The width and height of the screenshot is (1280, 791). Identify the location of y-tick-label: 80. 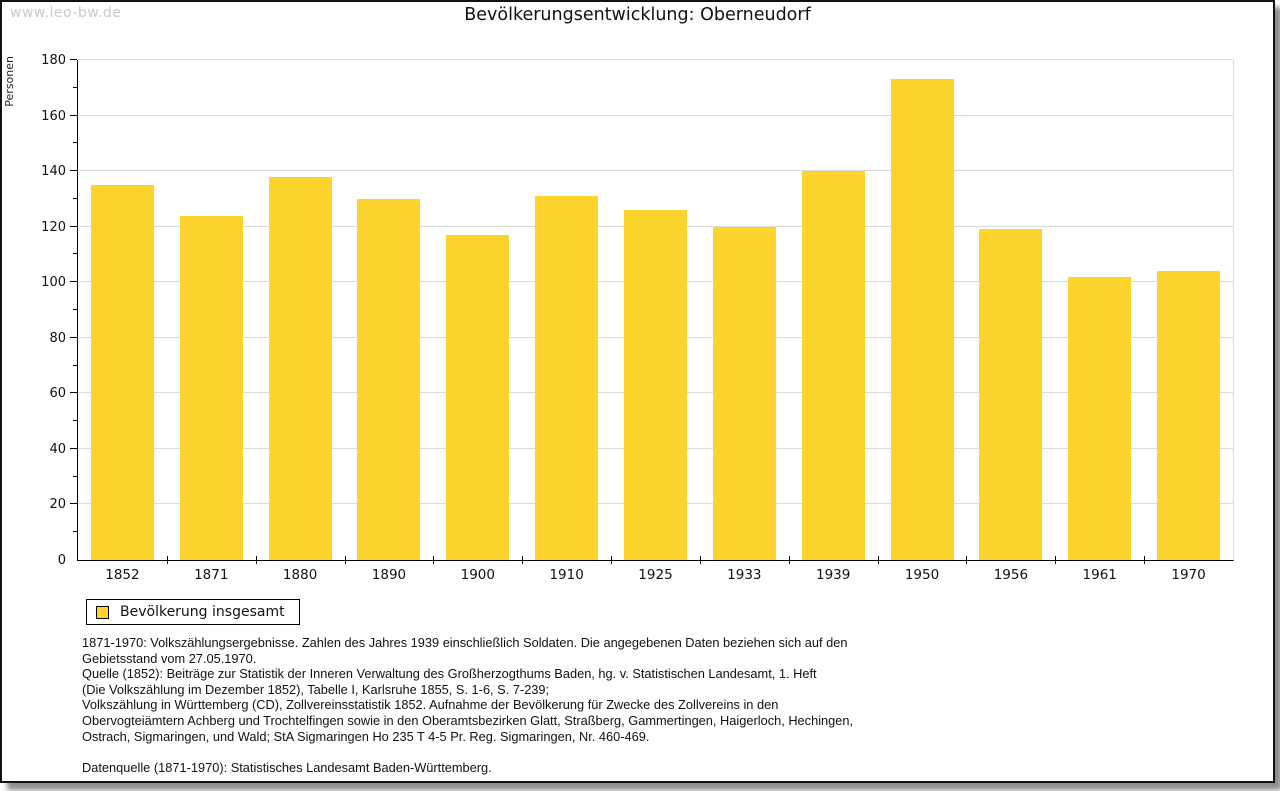
(57, 338).